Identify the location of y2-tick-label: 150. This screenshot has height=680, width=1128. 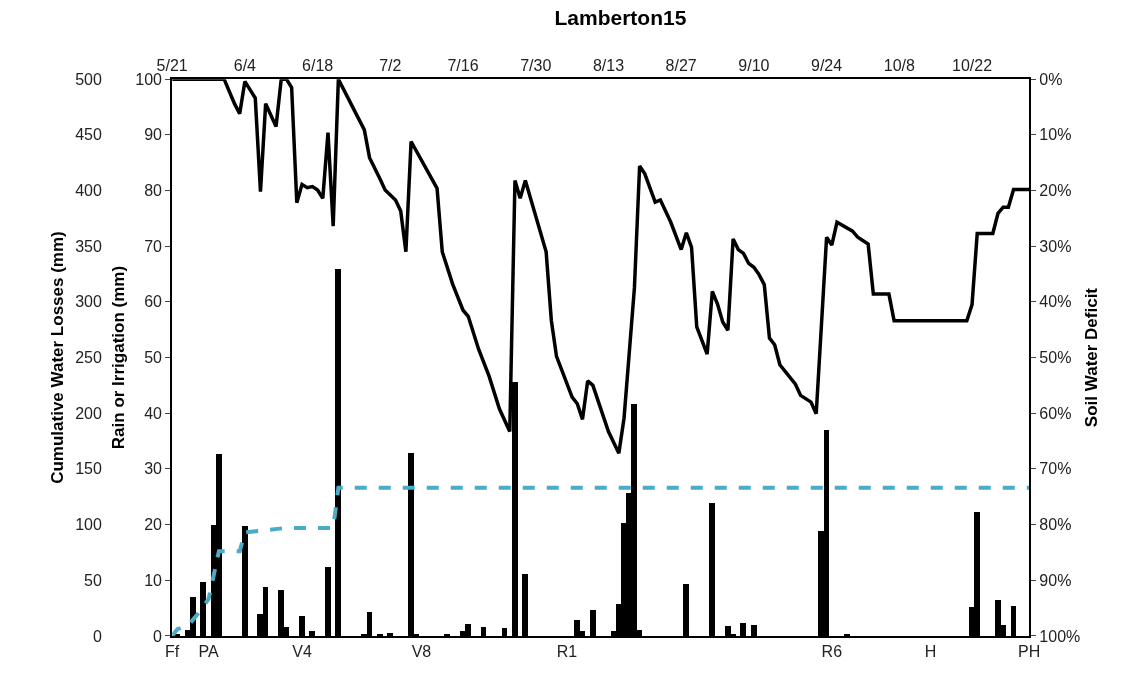
(88, 469).